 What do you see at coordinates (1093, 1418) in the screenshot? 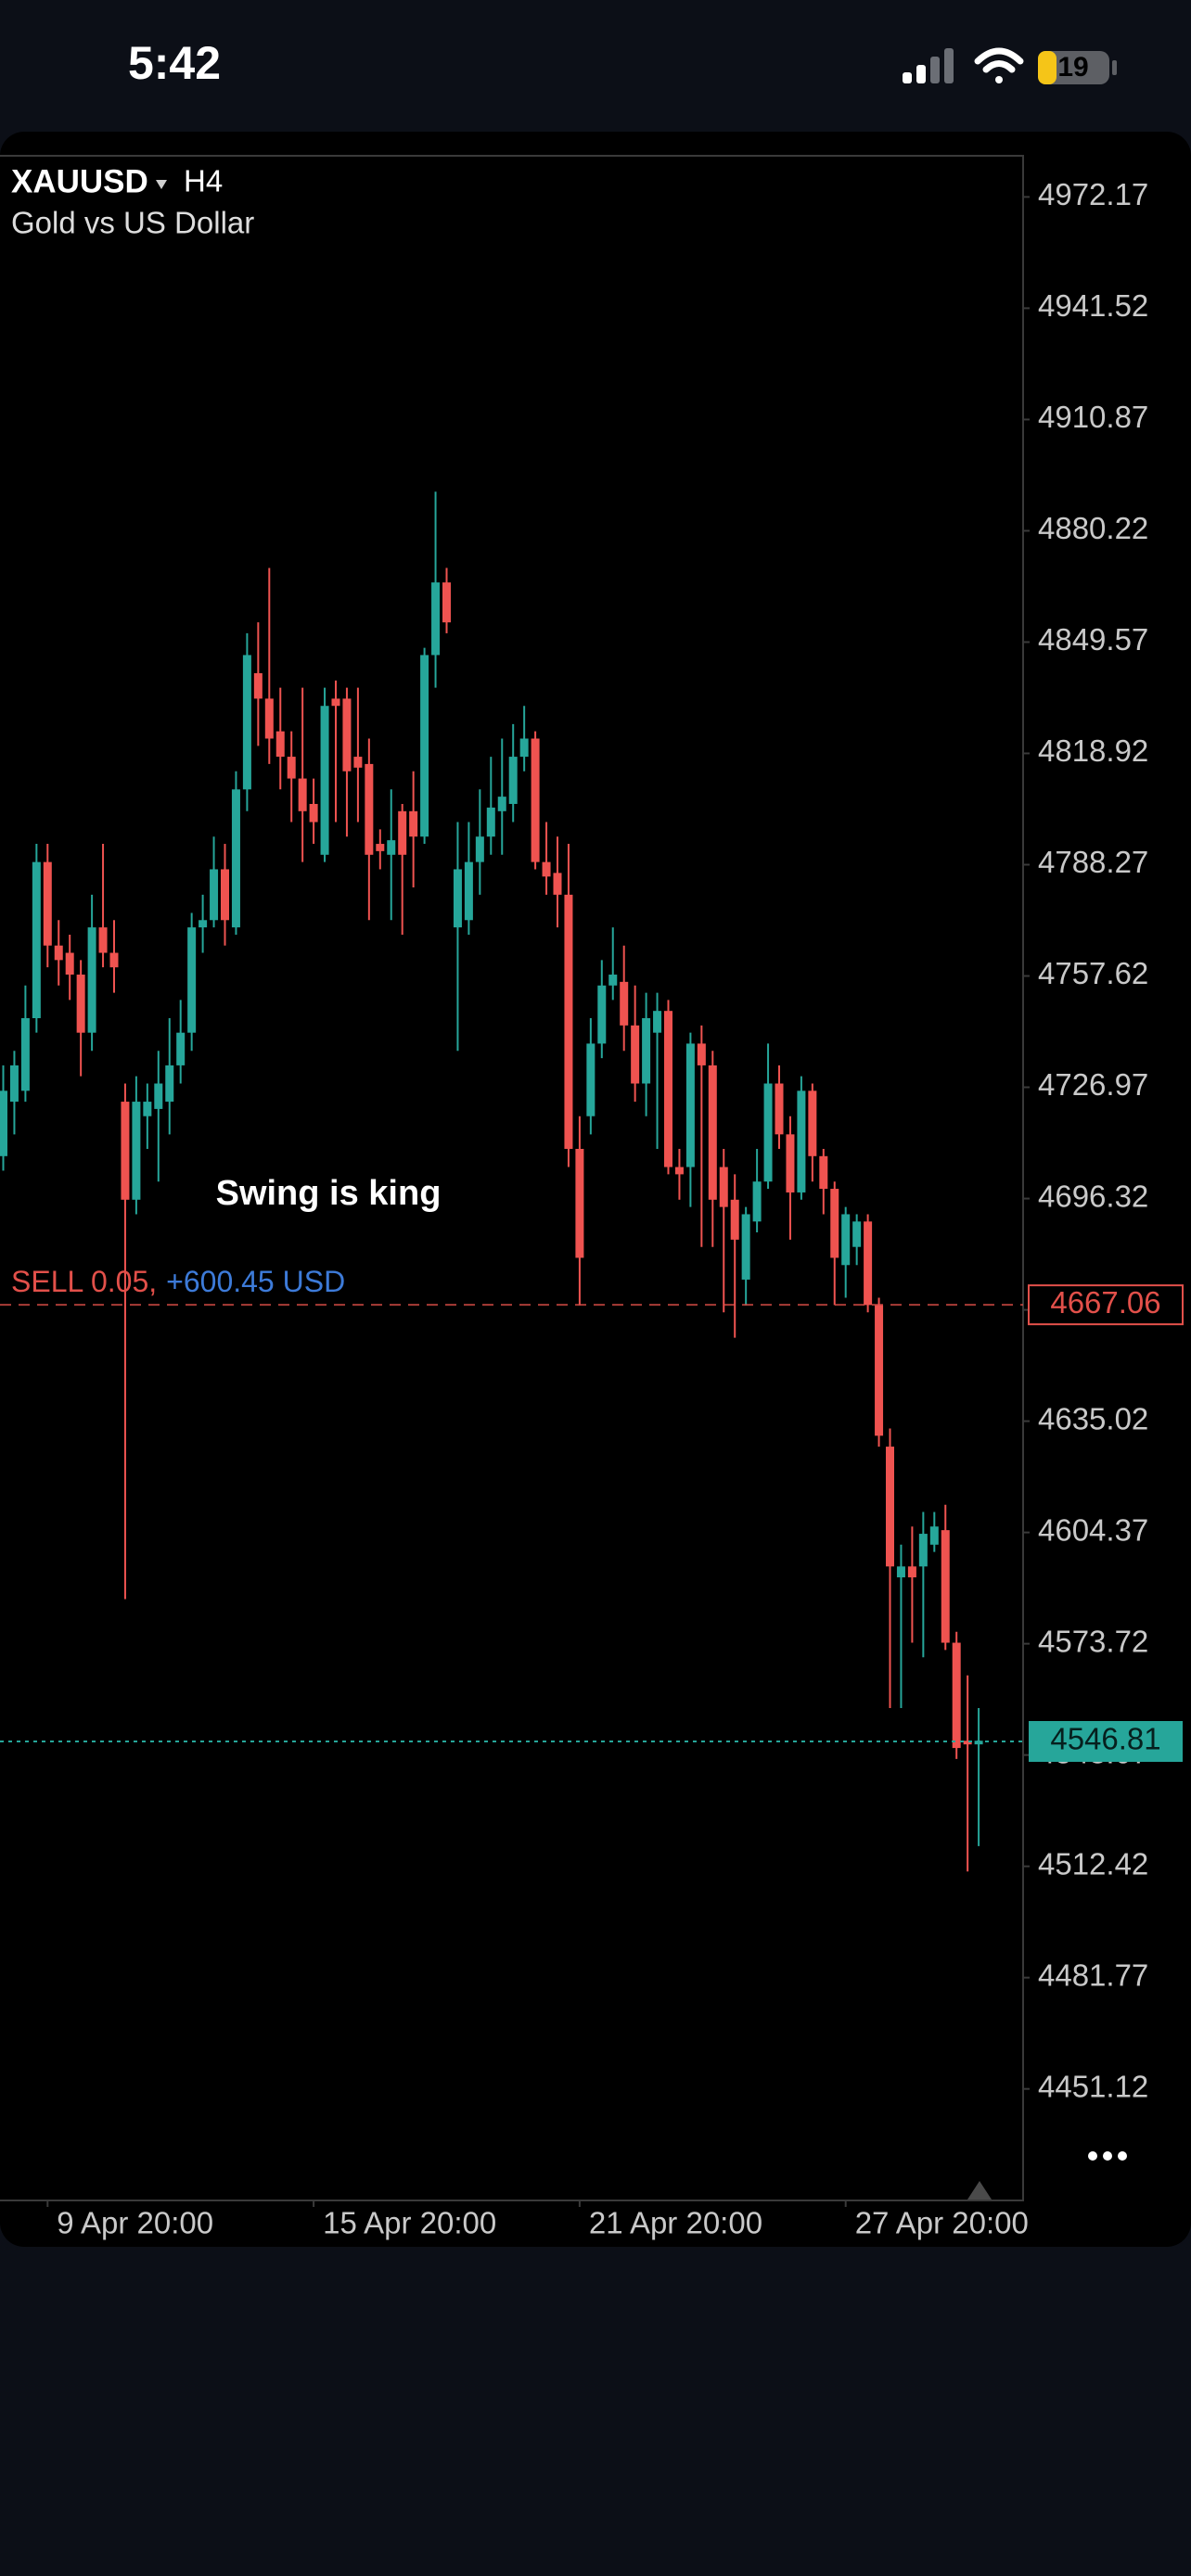
I see `y-tick-label: 4635.02` at bounding box center [1093, 1418].